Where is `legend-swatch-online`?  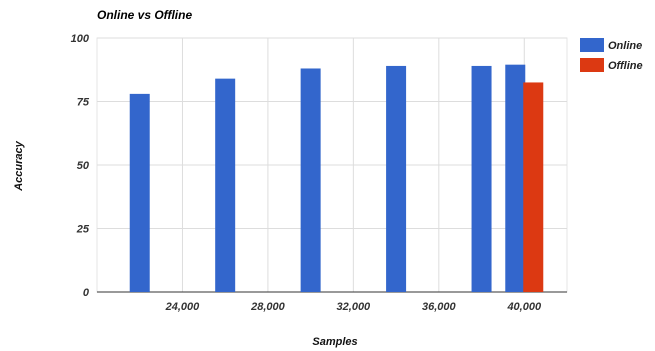
legend-swatch-online is located at coordinates (592, 45).